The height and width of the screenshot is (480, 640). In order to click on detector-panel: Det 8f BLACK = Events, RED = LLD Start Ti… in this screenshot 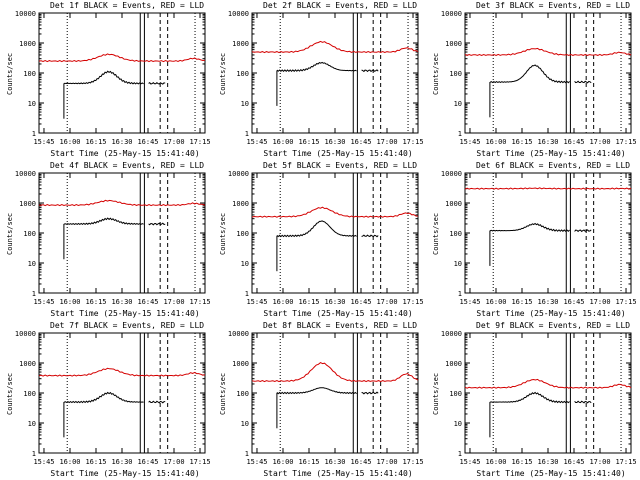, I will do `click(319, 400)`.